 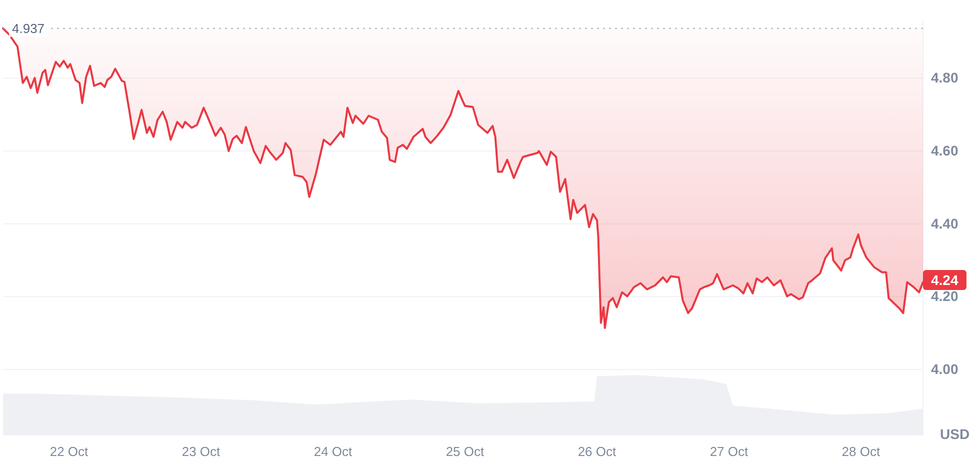 I want to click on y-tick-label: 4.80, so click(x=944, y=78).